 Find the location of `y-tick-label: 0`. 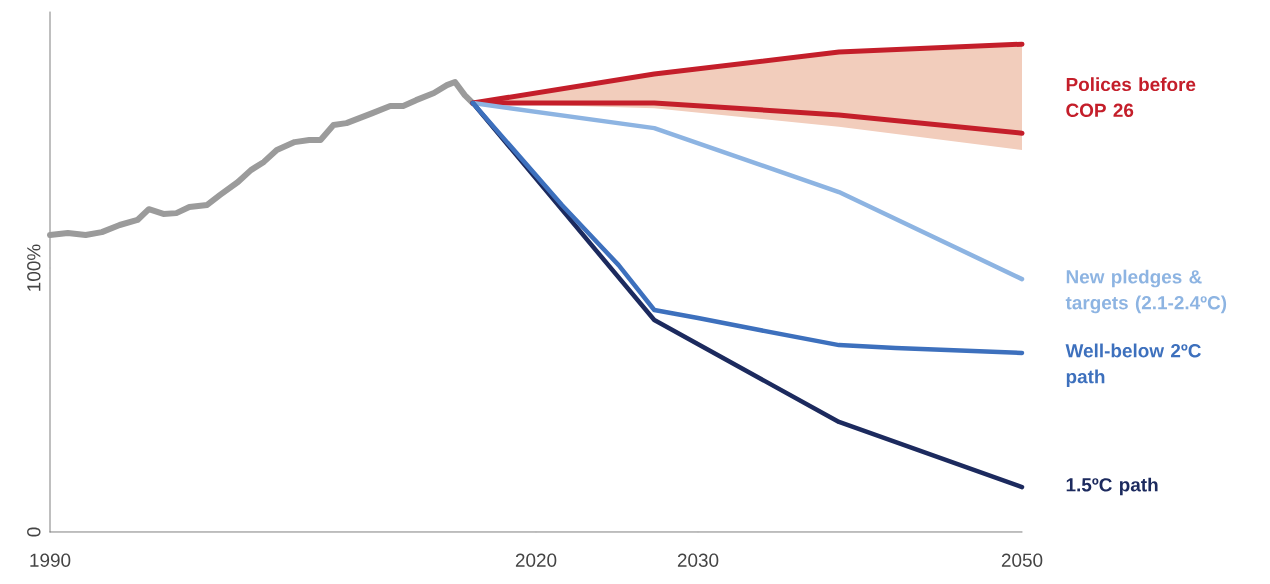

y-tick-label: 0 is located at coordinates (34, 532).